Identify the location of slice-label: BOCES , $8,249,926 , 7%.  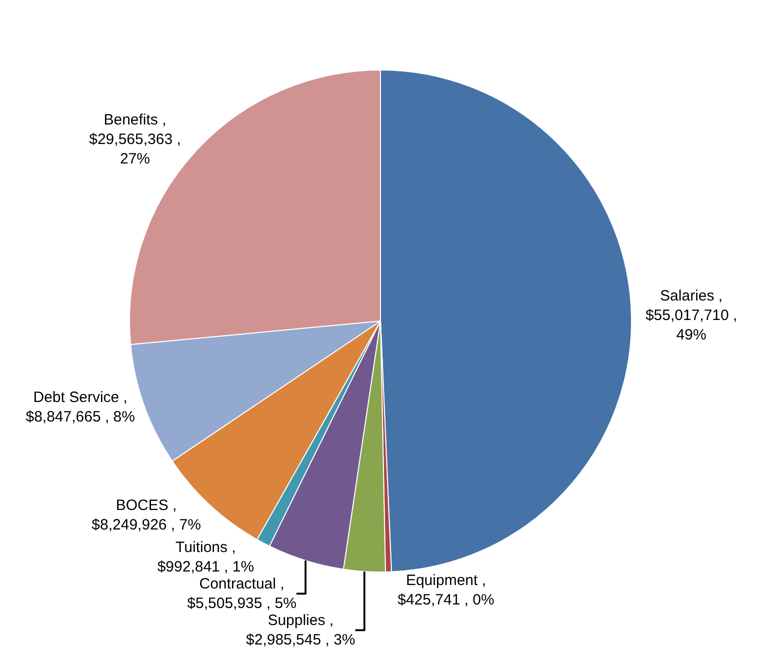
(146, 515).